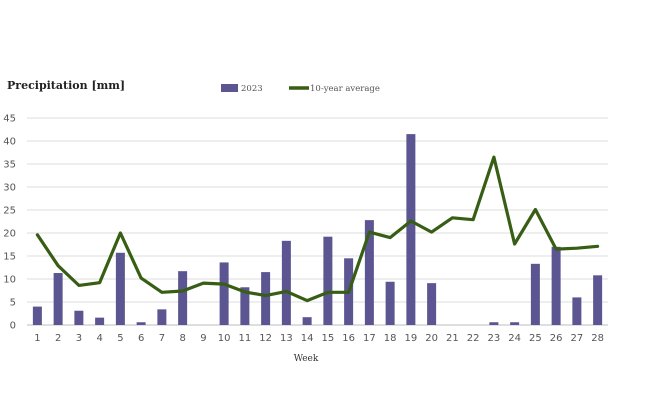 This screenshot has width=660, height=408. I want to click on y-tick-label: 15, so click(9, 257).